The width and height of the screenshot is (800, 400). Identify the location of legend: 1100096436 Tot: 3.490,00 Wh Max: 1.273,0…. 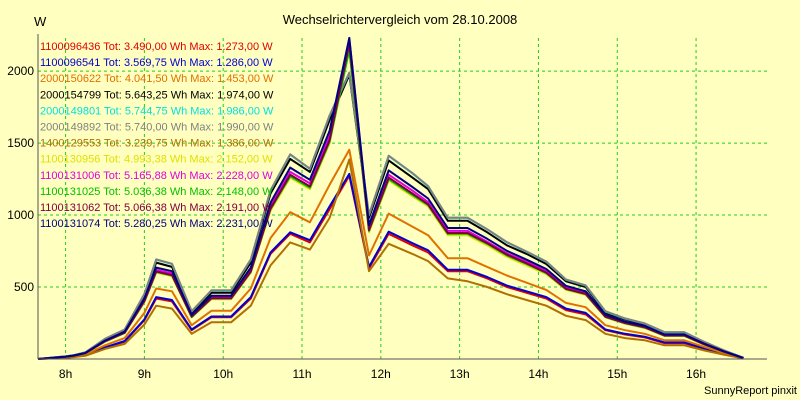
(157, 135).